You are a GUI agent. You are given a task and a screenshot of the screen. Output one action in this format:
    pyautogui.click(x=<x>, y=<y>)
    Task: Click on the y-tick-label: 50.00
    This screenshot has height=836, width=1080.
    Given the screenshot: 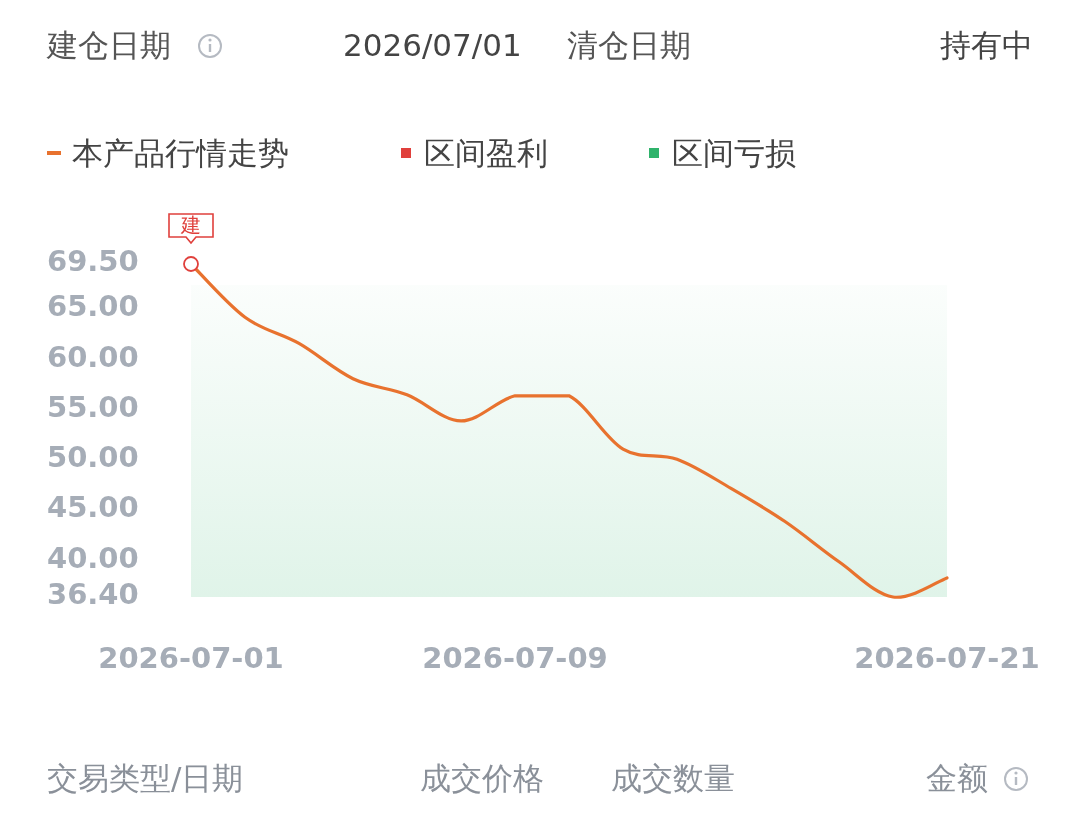 What is the action you would take?
    pyautogui.click(x=93, y=457)
    